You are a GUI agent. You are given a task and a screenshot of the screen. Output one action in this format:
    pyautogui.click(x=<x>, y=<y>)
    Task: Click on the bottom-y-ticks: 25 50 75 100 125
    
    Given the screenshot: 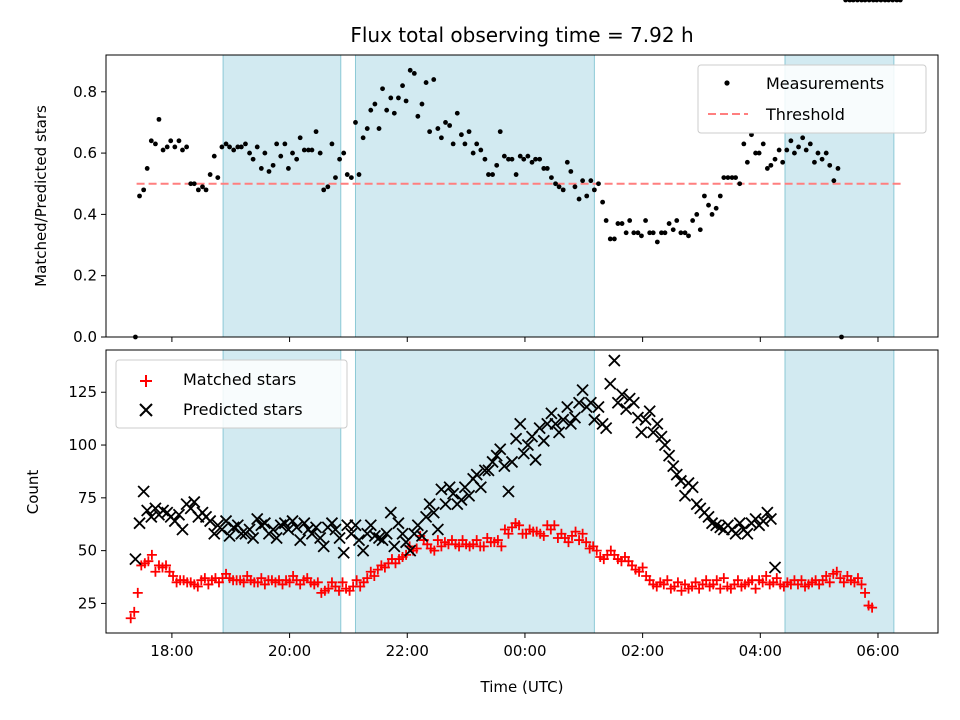 What is the action you would take?
    pyautogui.click(x=87, y=497)
    